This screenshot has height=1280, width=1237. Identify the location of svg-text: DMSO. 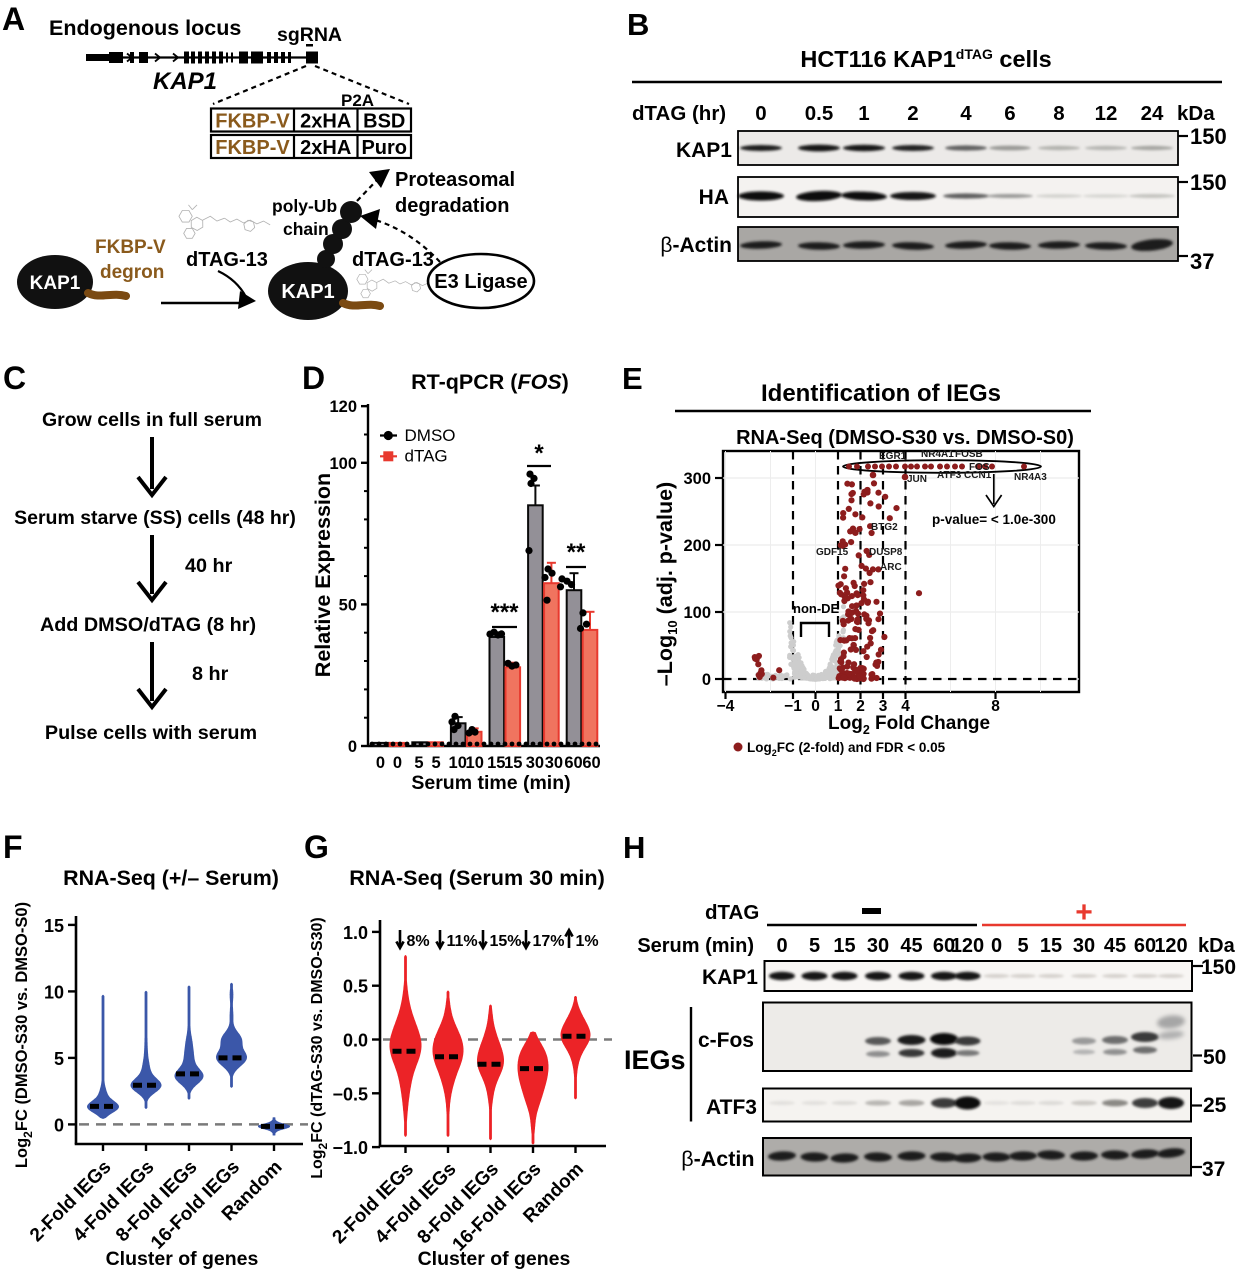
(430, 435).